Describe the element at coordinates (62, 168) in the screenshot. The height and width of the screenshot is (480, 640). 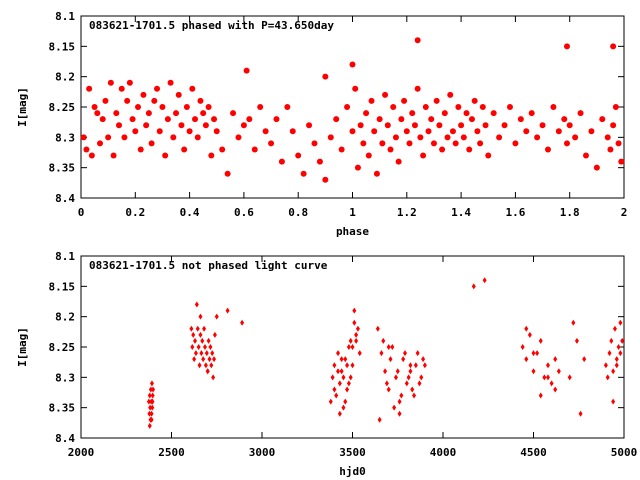
I see `y-tick-label: 8.35` at that location.